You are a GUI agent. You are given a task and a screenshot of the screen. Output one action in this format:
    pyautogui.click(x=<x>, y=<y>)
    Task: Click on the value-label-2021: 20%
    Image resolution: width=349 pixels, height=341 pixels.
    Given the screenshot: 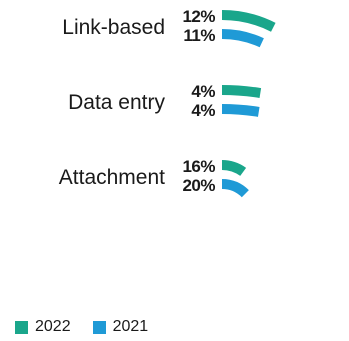 What is the action you would take?
    pyautogui.click(x=198, y=185)
    